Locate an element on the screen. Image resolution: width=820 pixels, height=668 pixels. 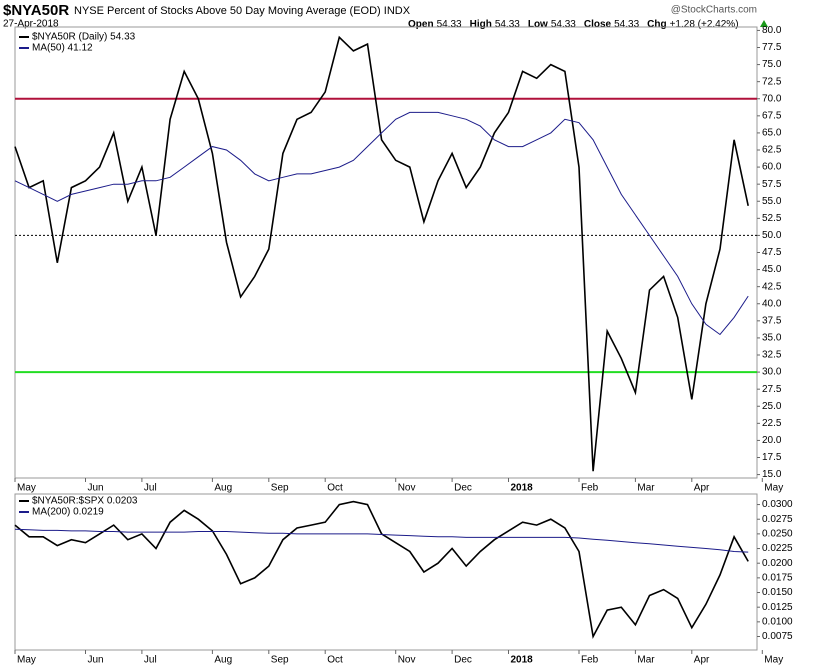
y-tick-label: 75.0 is located at coordinates (772, 64).